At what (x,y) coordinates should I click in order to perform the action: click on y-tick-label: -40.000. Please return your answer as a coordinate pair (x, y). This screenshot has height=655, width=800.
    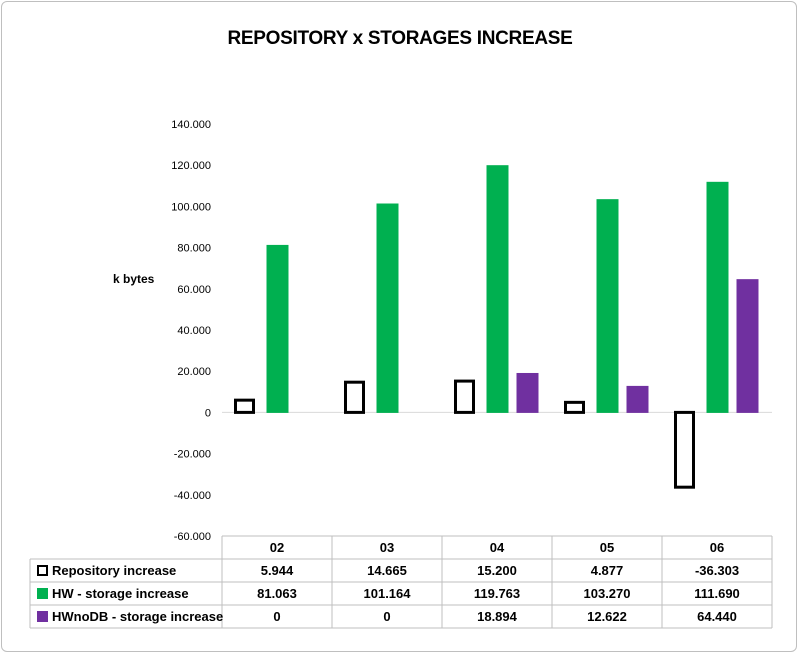
    Looking at the image, I should click on (192, 496).